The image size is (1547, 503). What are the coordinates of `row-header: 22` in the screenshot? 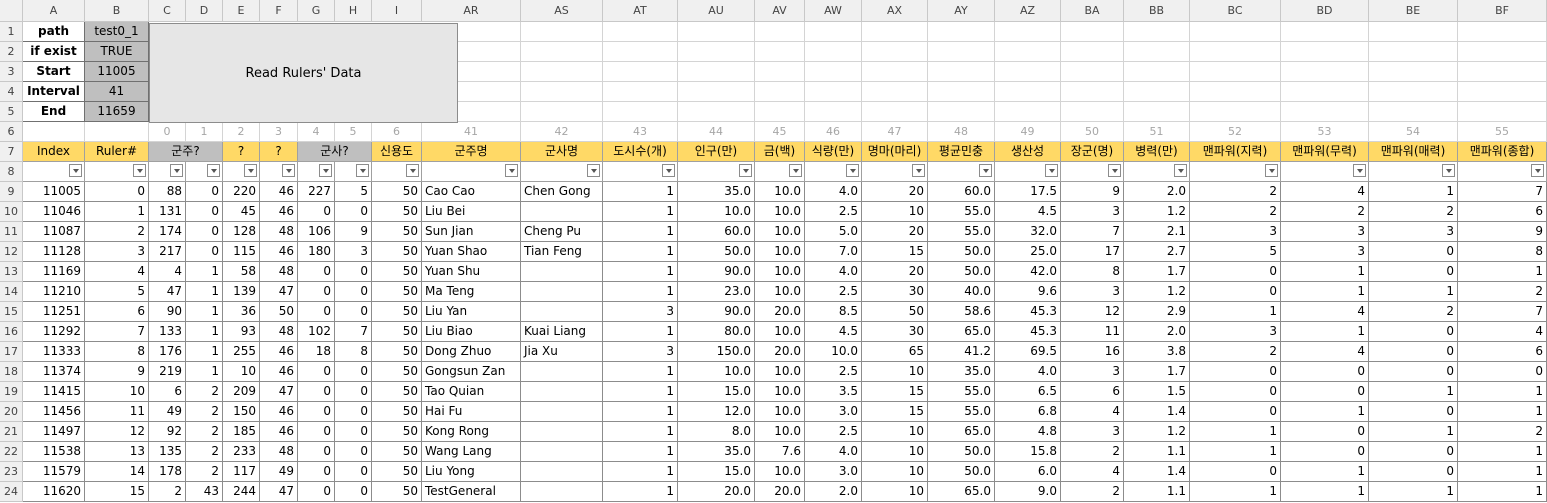 It's located at (11, 452).